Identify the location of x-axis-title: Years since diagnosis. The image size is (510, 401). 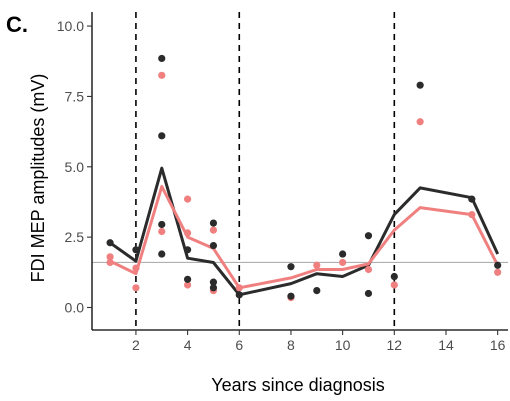
(297, 385).